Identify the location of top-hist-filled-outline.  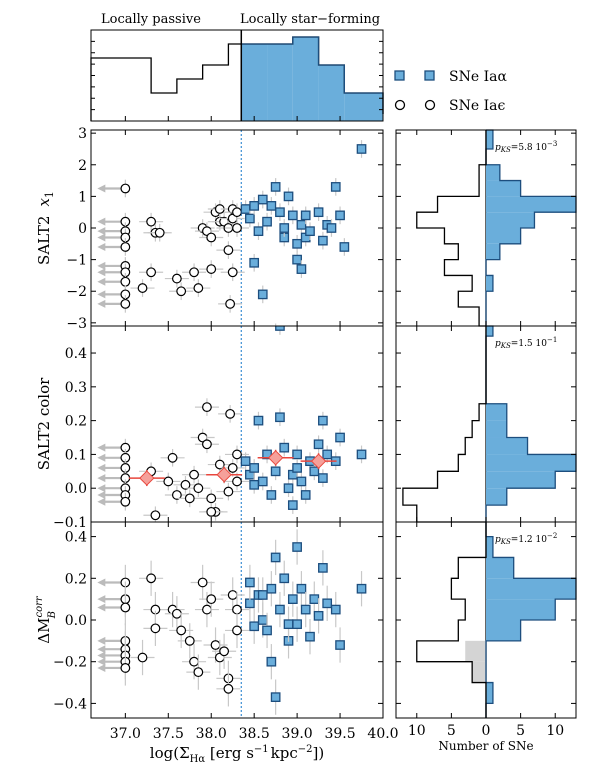
(312, 78).